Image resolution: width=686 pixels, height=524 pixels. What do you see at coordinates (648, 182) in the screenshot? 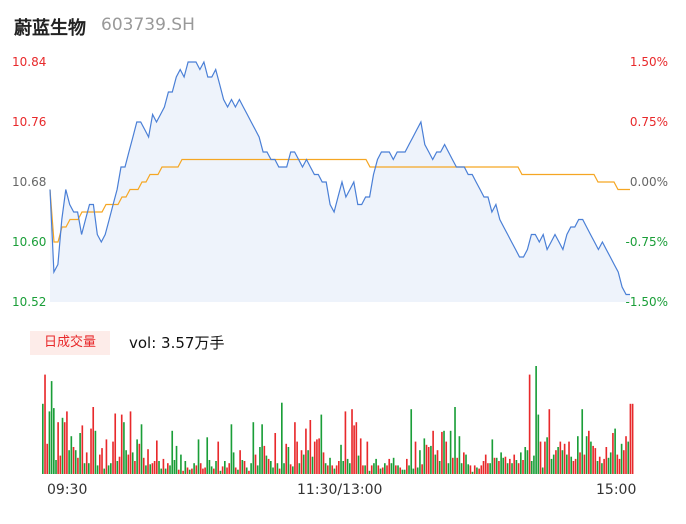
I see `percent-tick-label: 0.00%` at bounding box center [648, 182].